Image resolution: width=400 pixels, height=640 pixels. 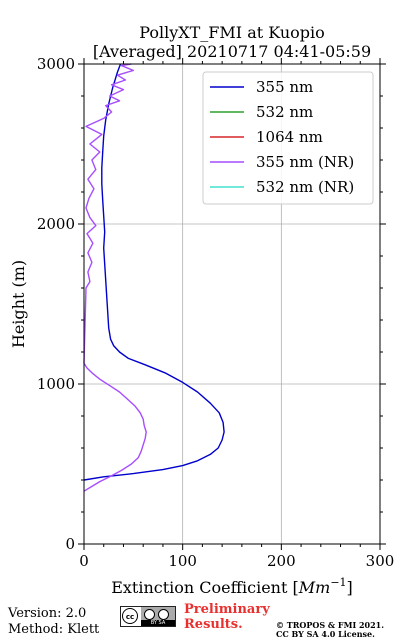 What do you see at coordinates (84, 561) in the screenshot?
I see `x-tick-label-0: 0` at bounding box center [84, 561].